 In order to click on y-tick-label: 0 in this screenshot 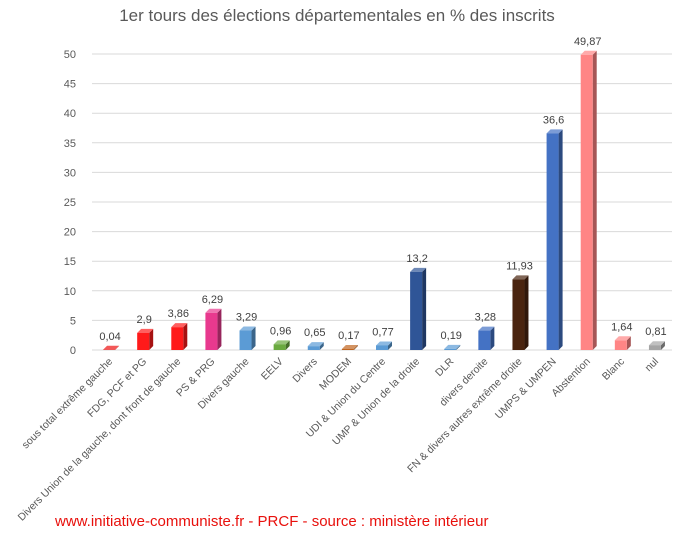, I will do `click(73, 351)`.